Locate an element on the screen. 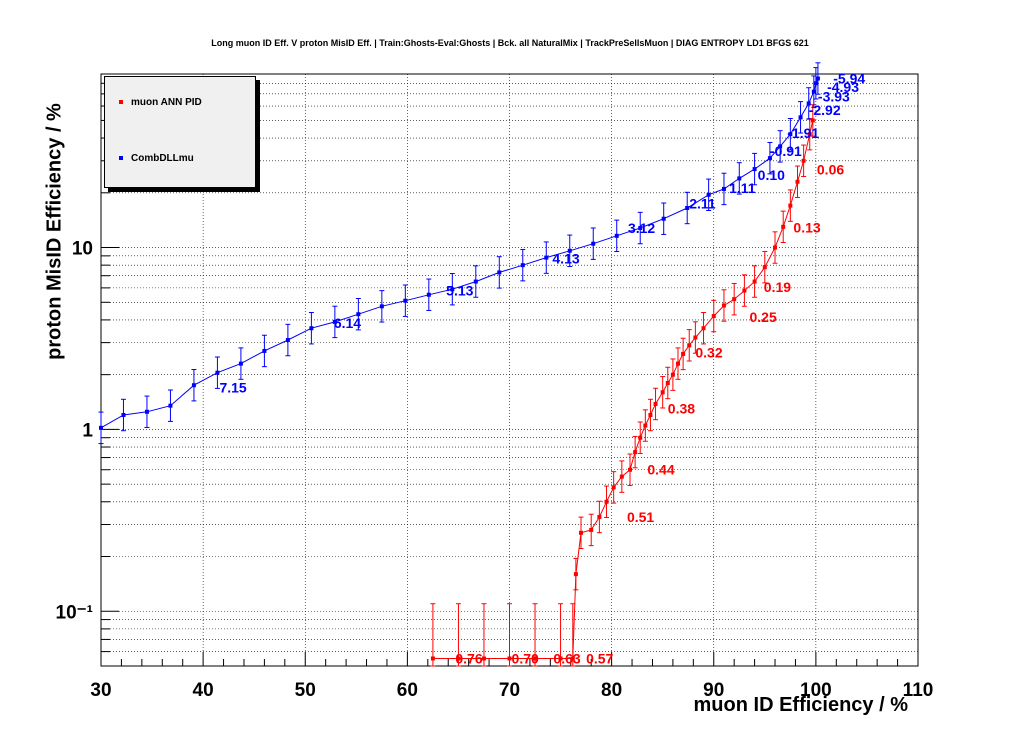 This screenshot has height=740, width=1020. data-label: 2.11 is located at coordinates (702, 203).